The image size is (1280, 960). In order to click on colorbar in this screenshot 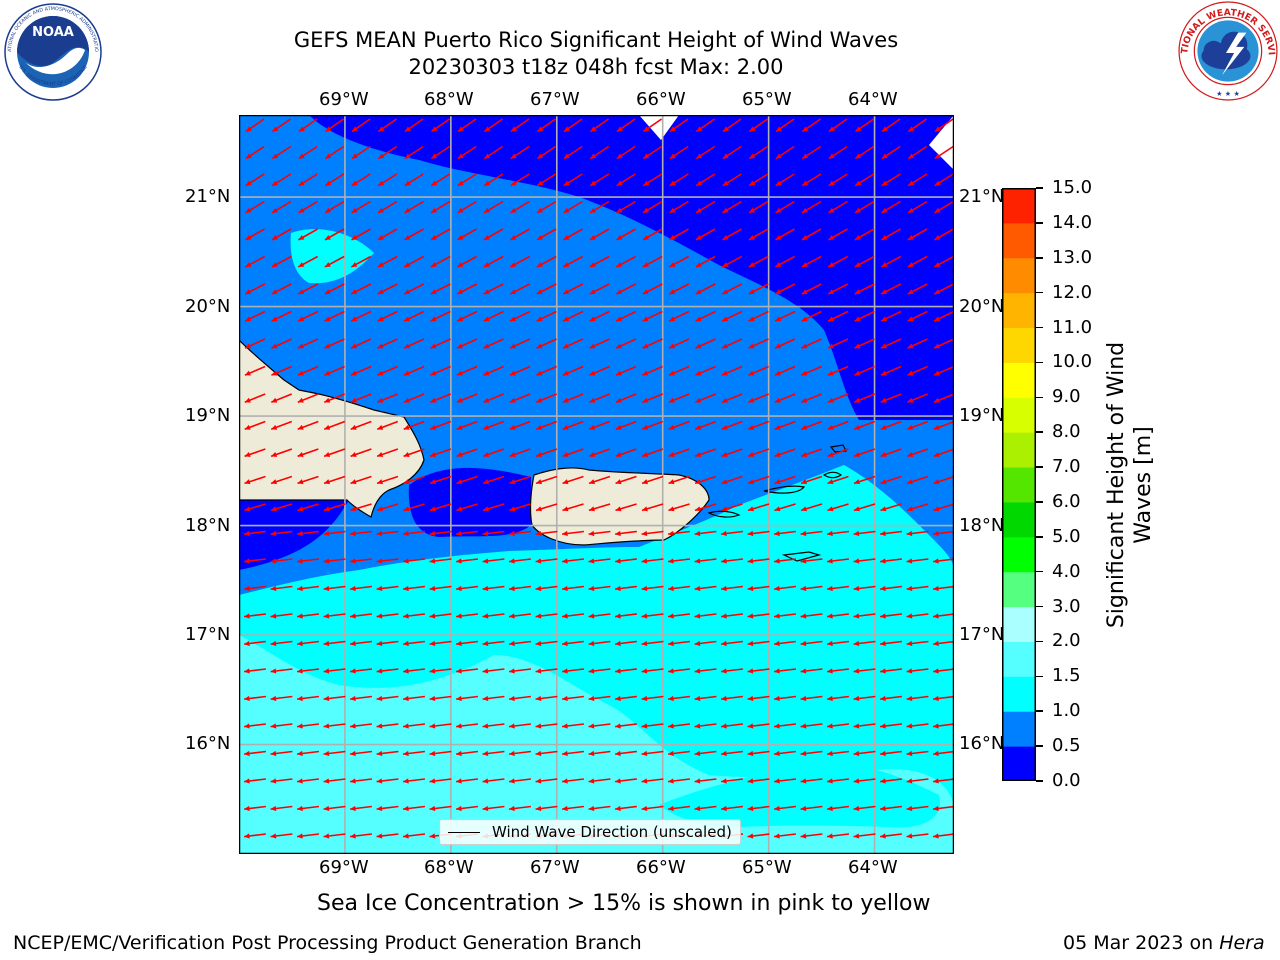, I will do `click(1019, 484)`.